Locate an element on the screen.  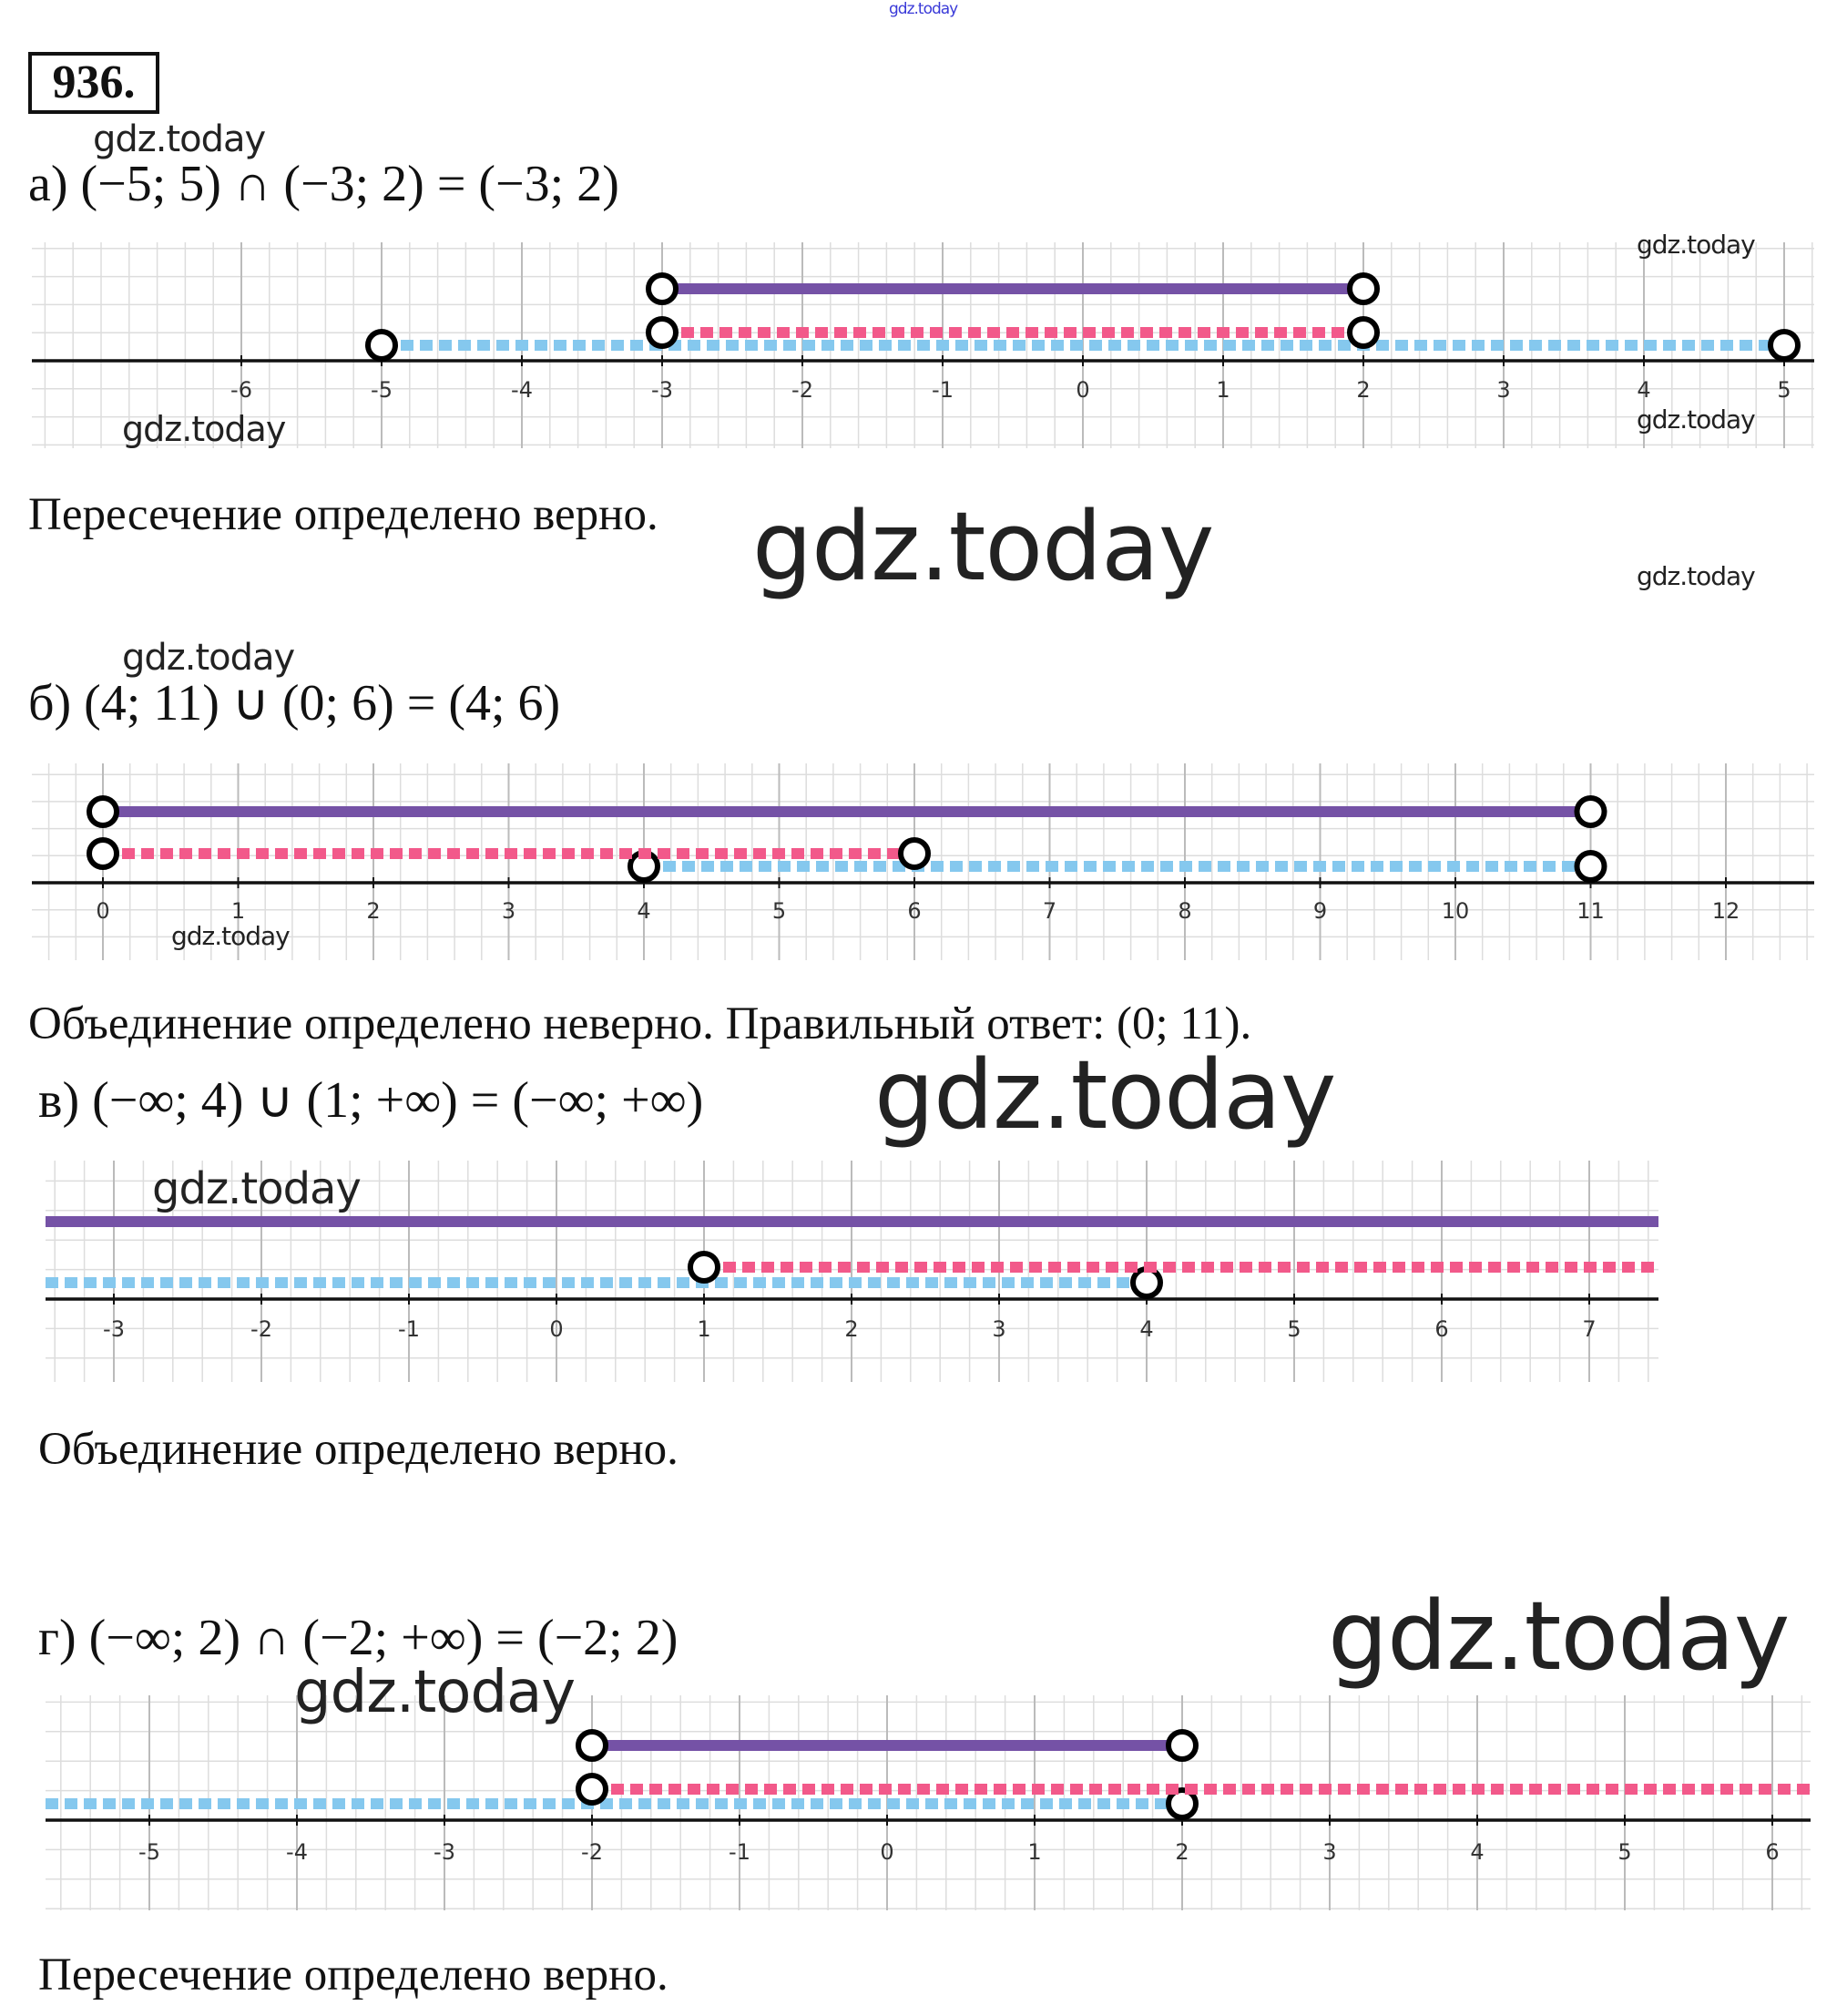
problem-number: 936. is located at coordinates (93, 83).